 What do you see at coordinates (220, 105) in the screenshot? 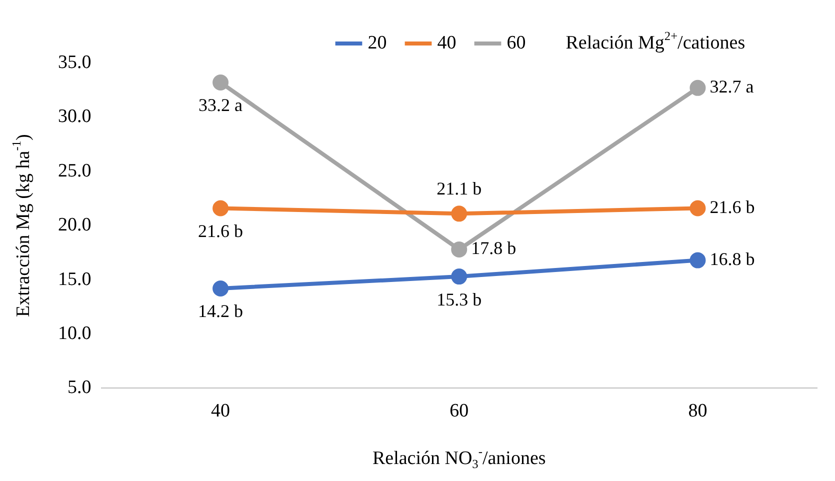
I see `data-label: 33.2 a` at bounding box center [220, 105].